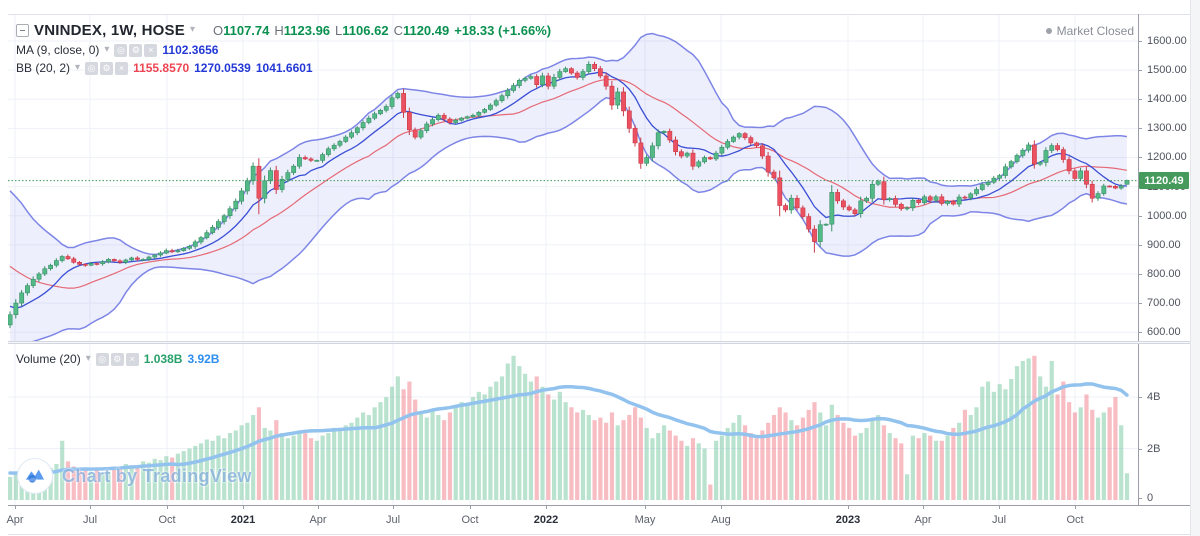 The image size is (1200, 536). Describe the element at coordinates (241, 30) in the screenshot. I see `ohlc-open: O1107.74` at that location.